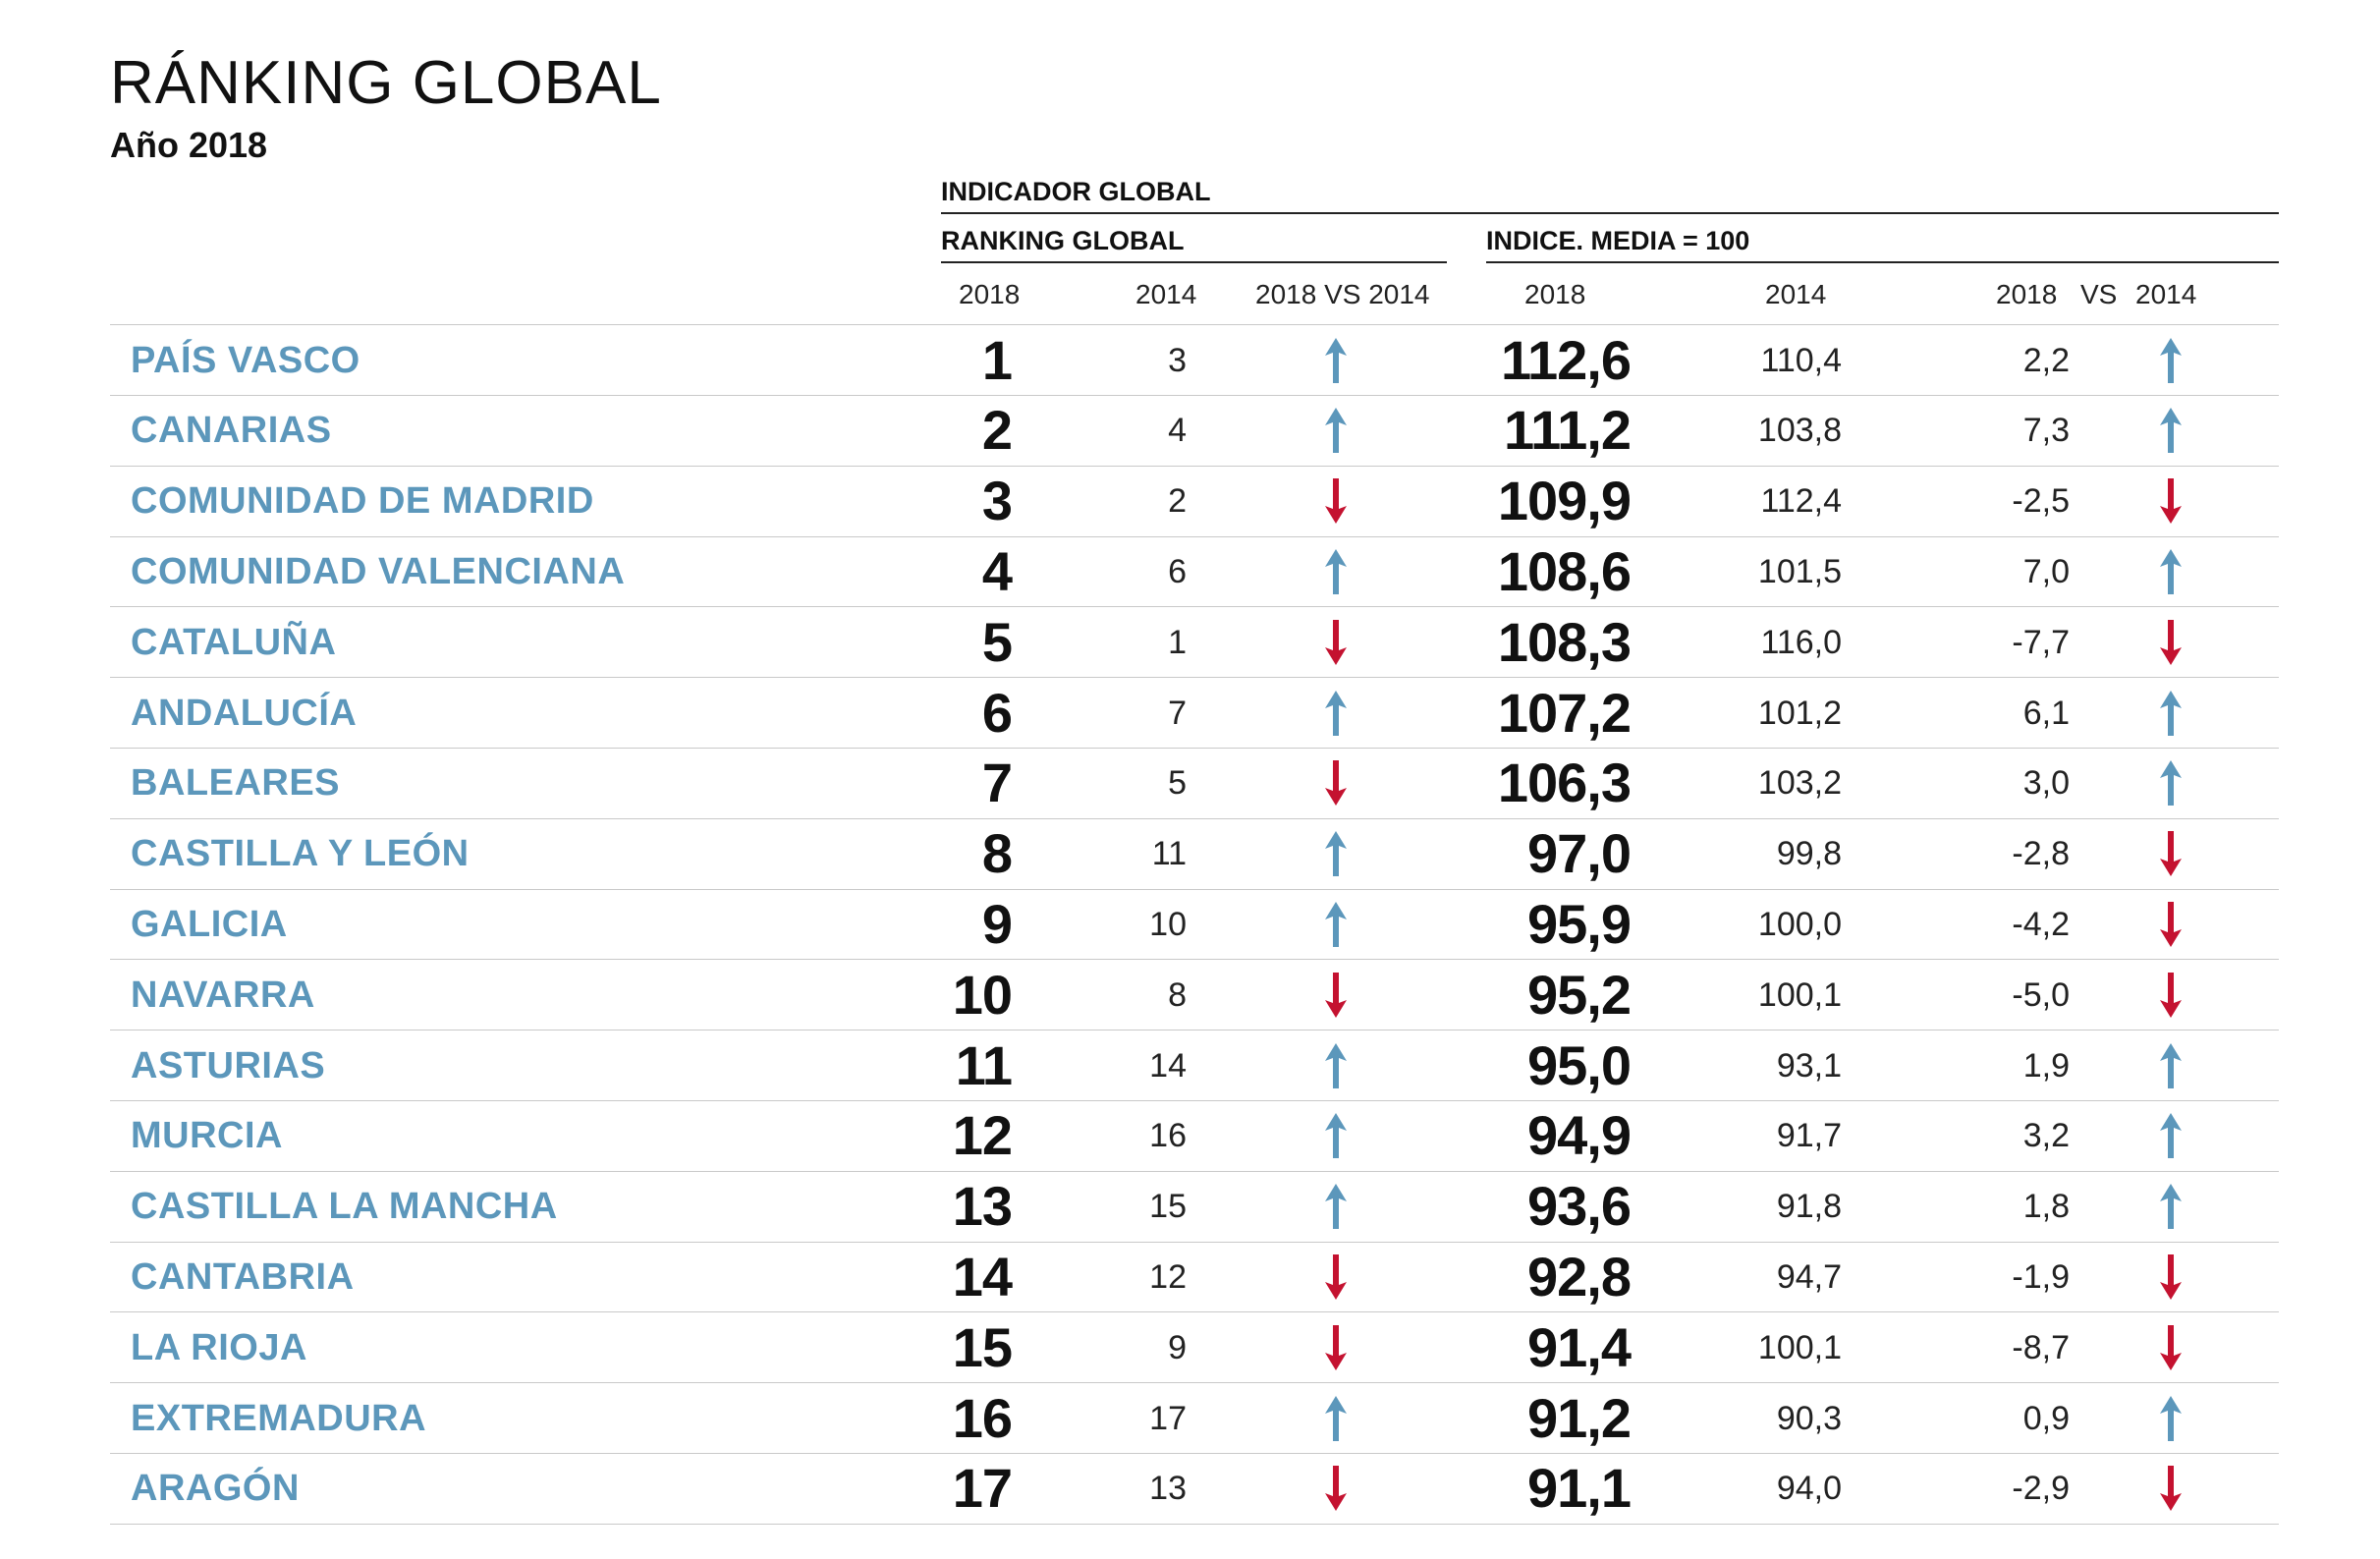 The height and width of the screenshot is (1559, 2380). Describe the element at coordinates (2046, 1136) in the screenshot. I see `index-diff-value: 3,2` at that location.